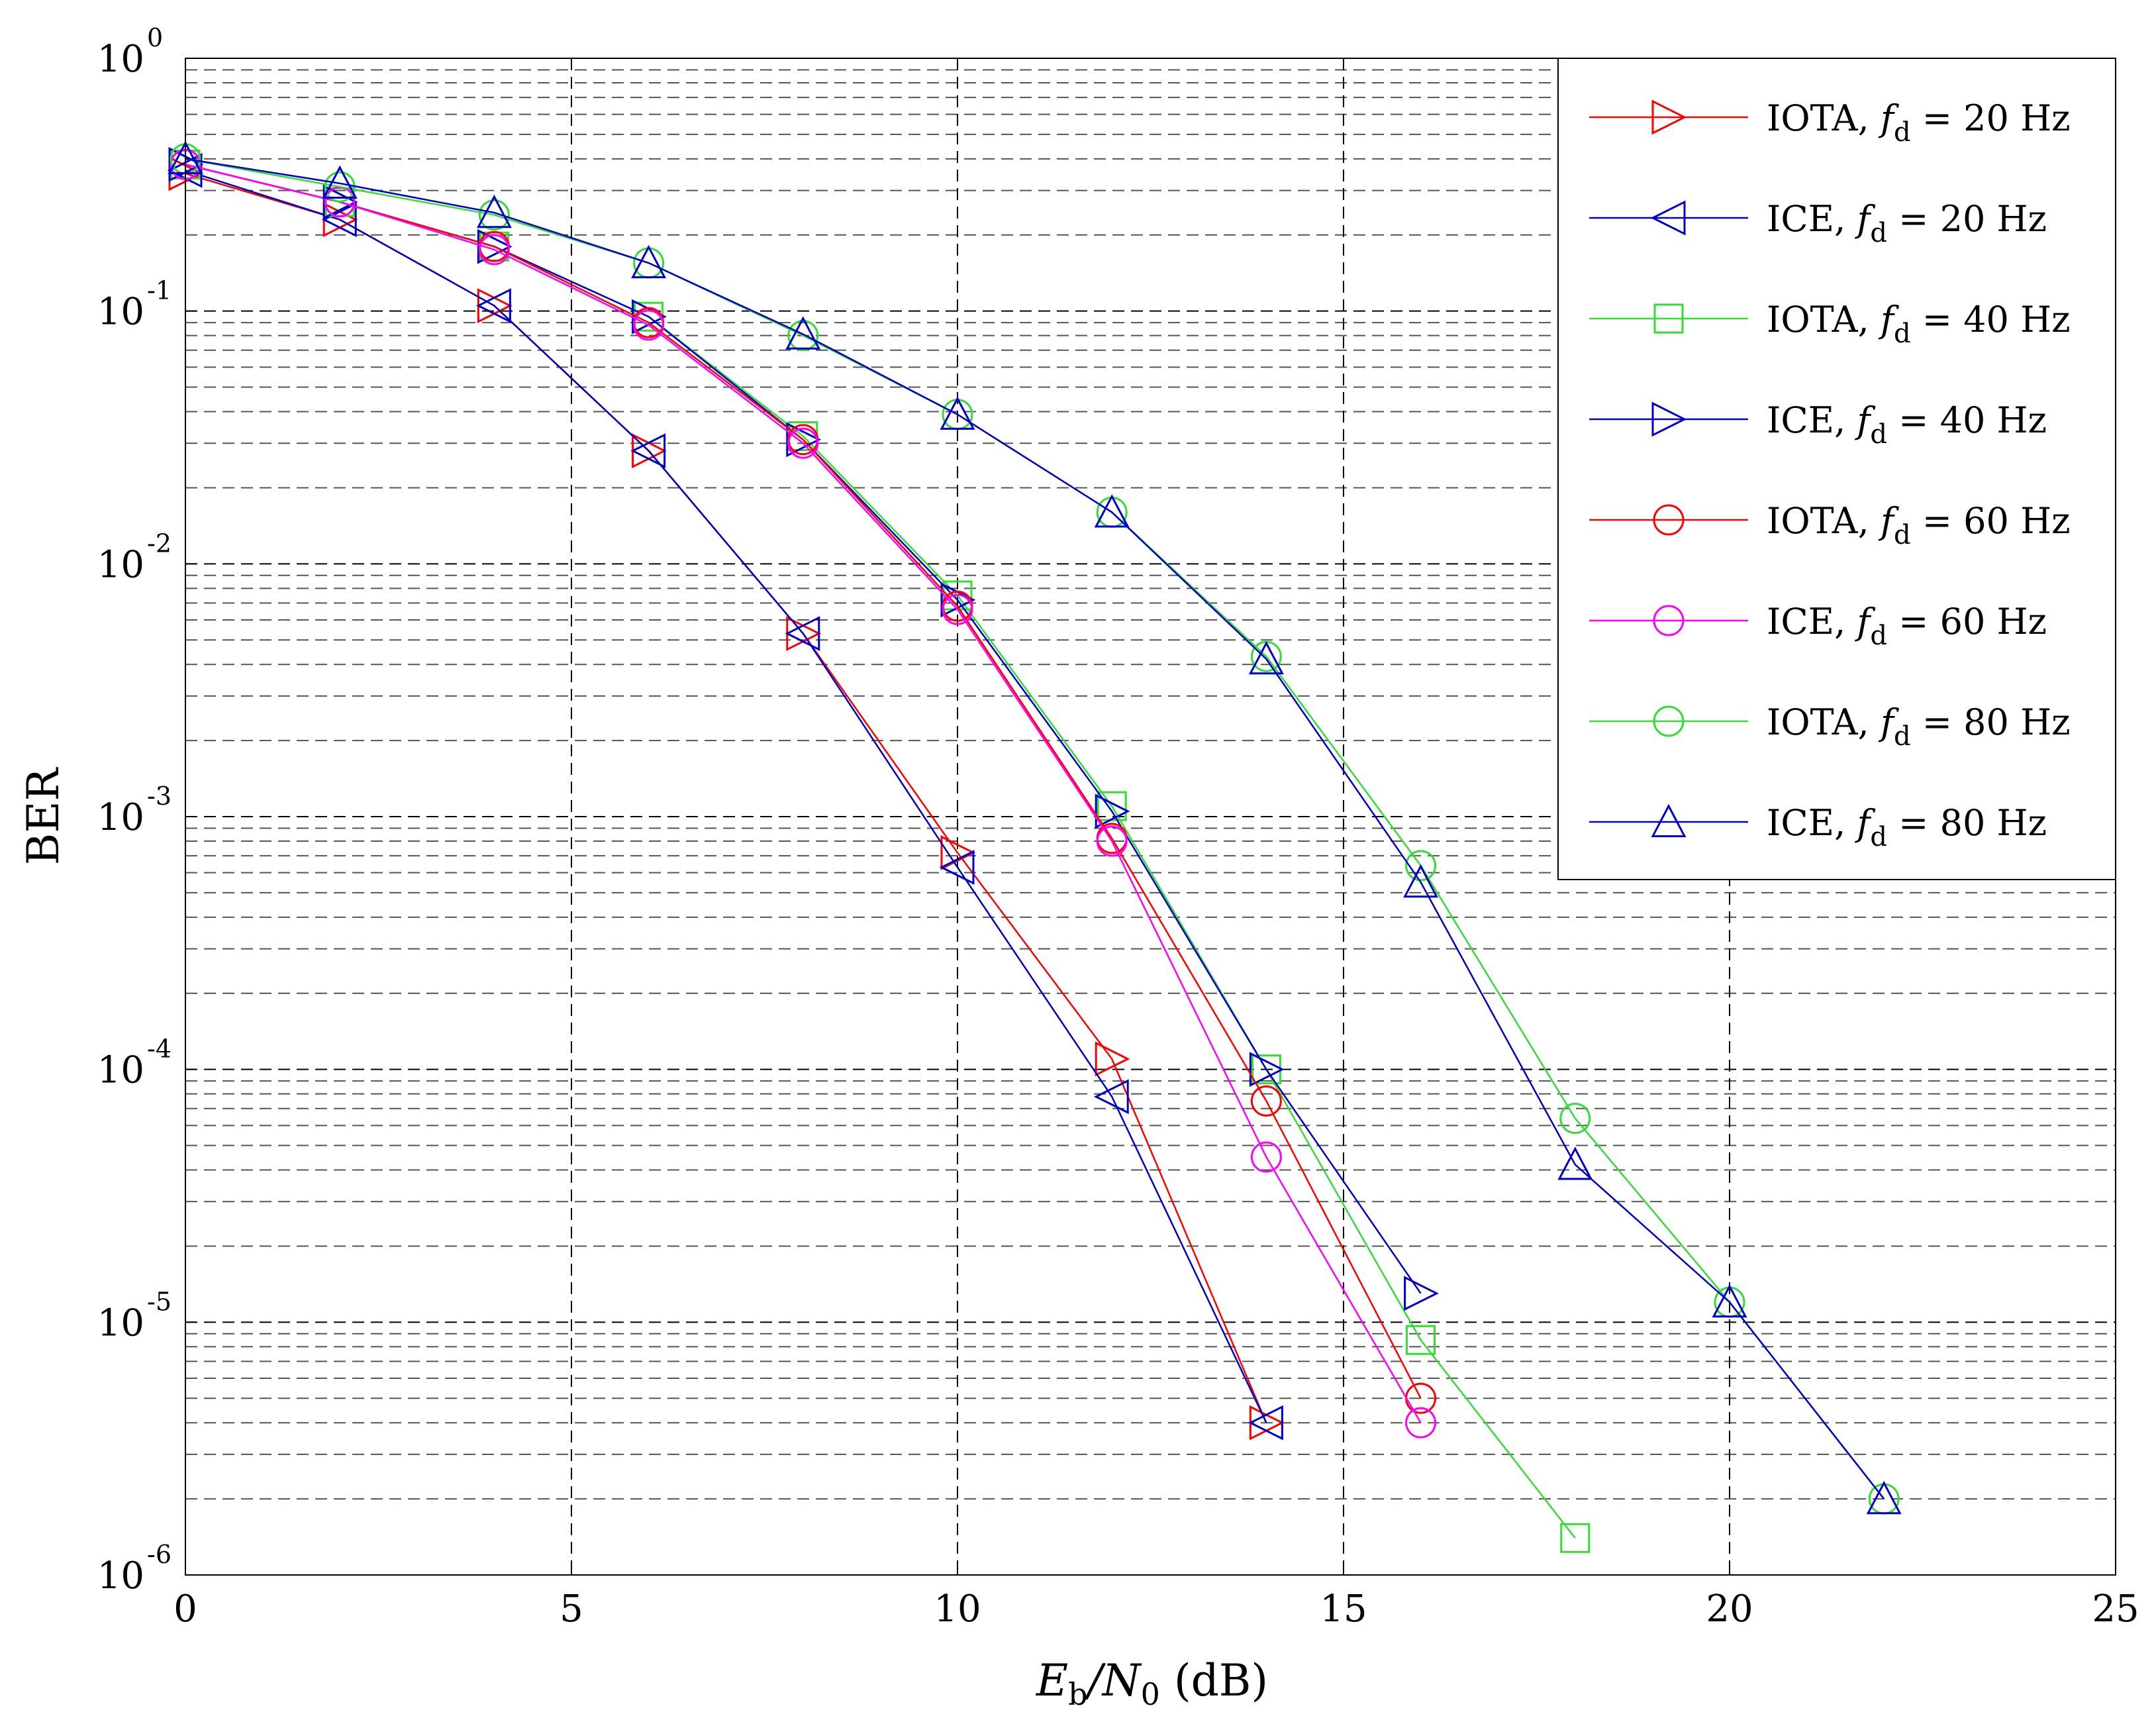  What do you see at coordinates (1907, 827) in the screenshot?
I see `legend-label: ICE, fd = 80 Hz` at bounding box center [1907, 827].